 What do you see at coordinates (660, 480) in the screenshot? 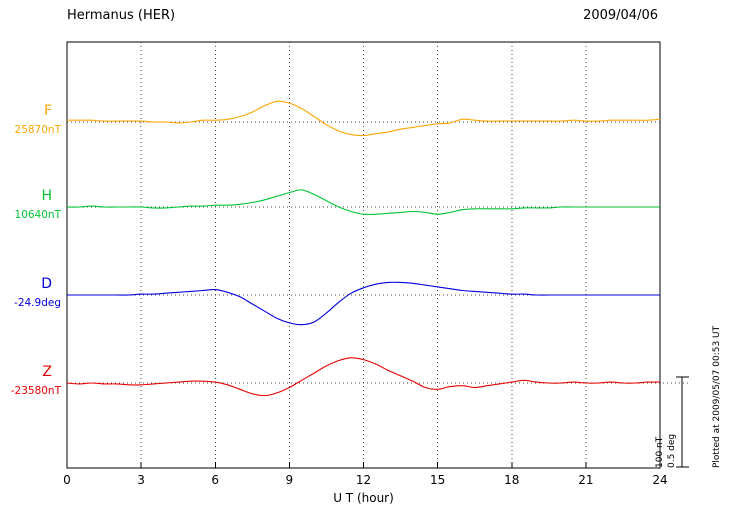
I see `x-tick-label-24: 24` at bounding box center [660, 480].